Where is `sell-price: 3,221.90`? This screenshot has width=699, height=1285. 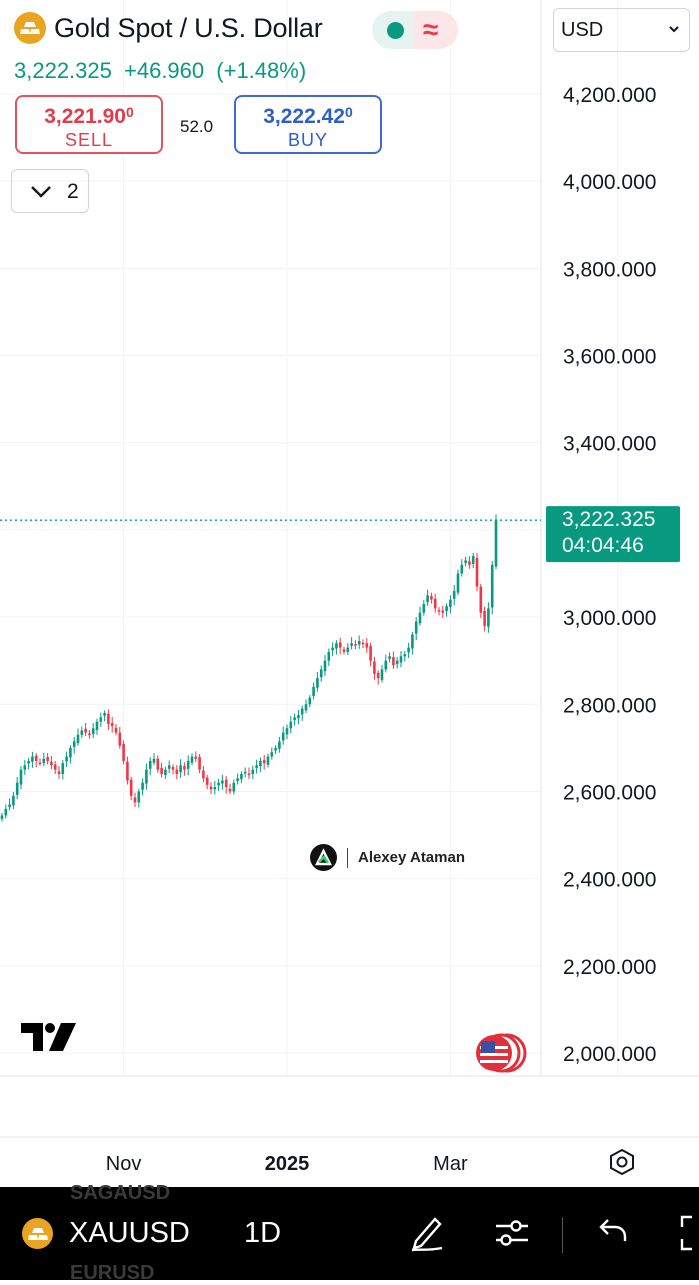 sell-price: 3,221.90 is located at coordinates (85, 116).